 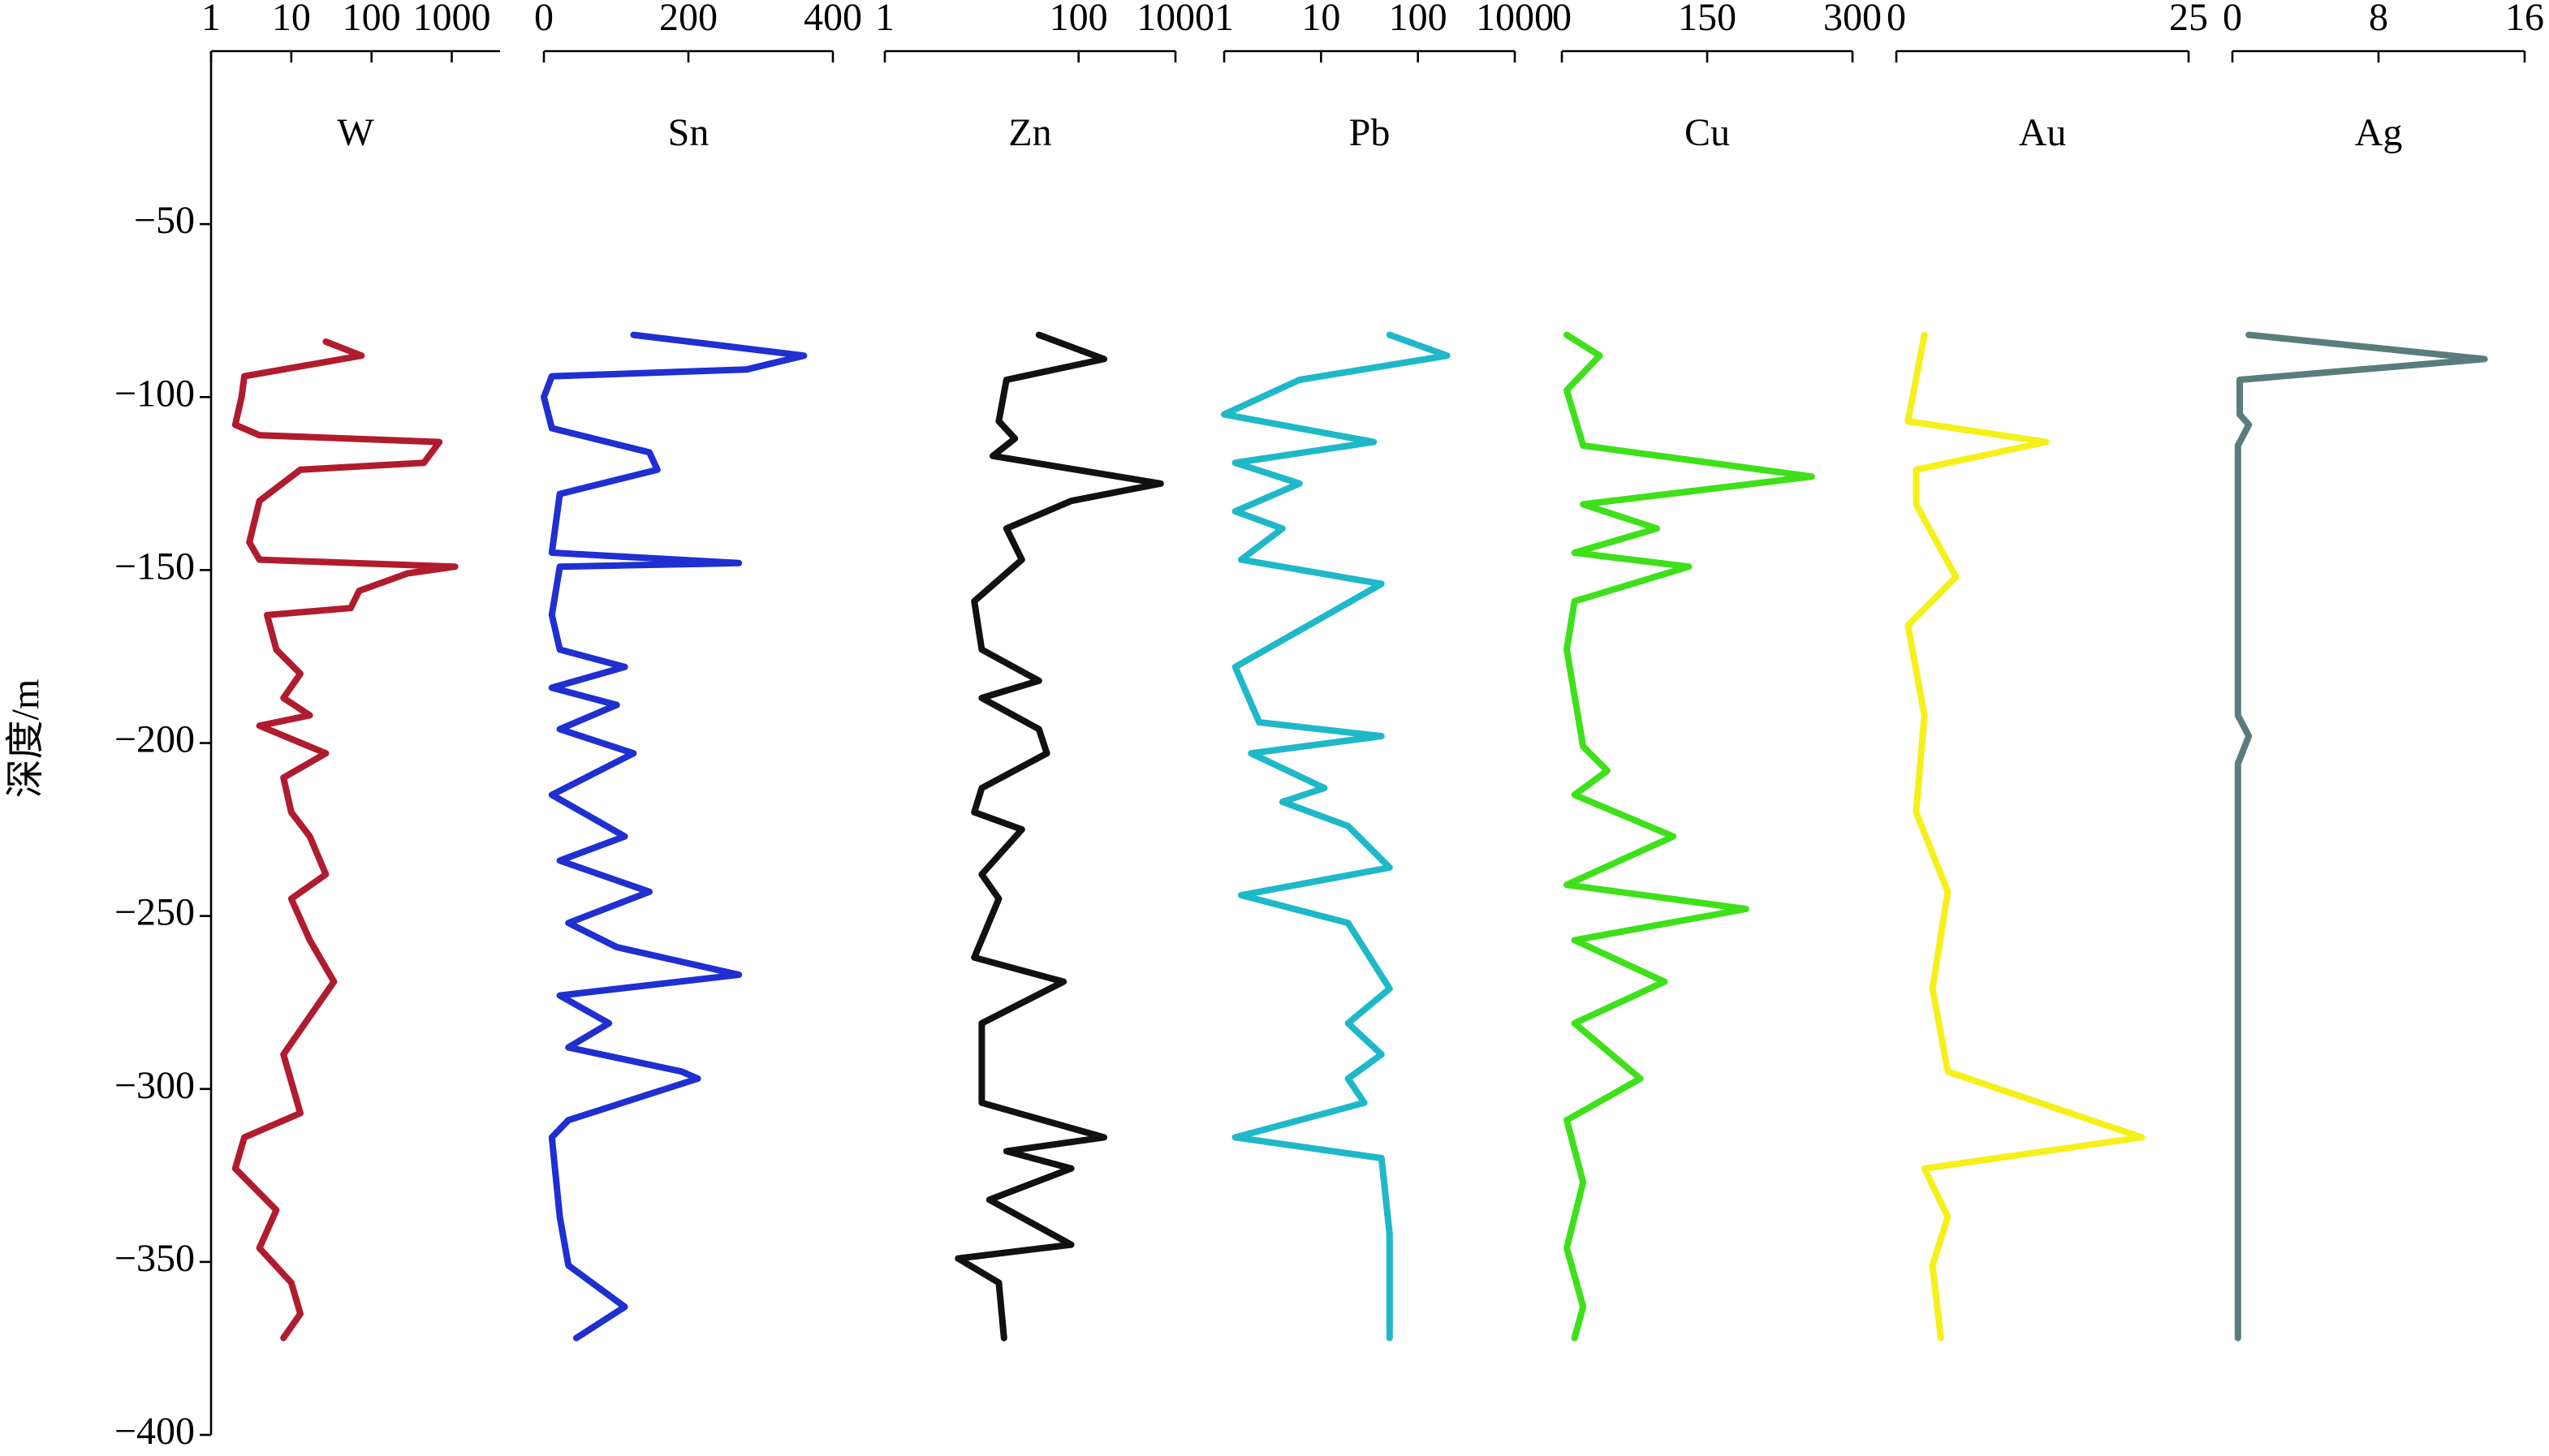 What do you see at coordinates (154, 394) in the screenshot?
I see `y-tick-label: −100` at bounding box center [154, 394].